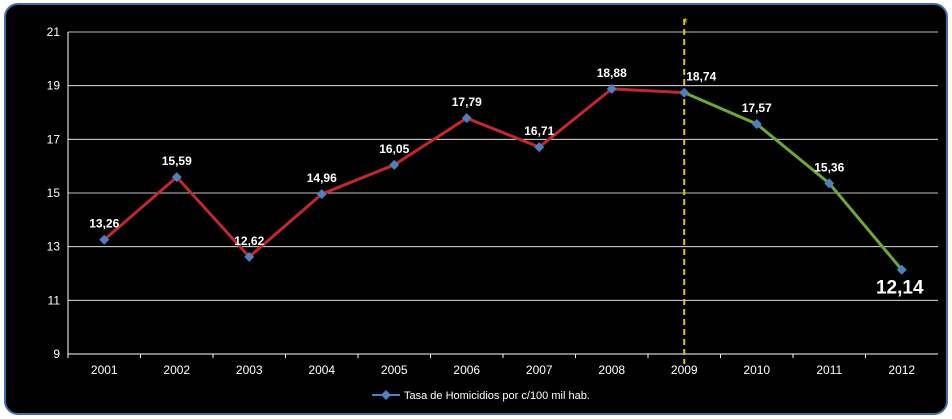 Image resolution: width=952 pixels, height=419 pixels. What do you see at coordinates (249, 241) in the screenshot?
I see `data-label: 12,62` at bounding box center [249, 241].